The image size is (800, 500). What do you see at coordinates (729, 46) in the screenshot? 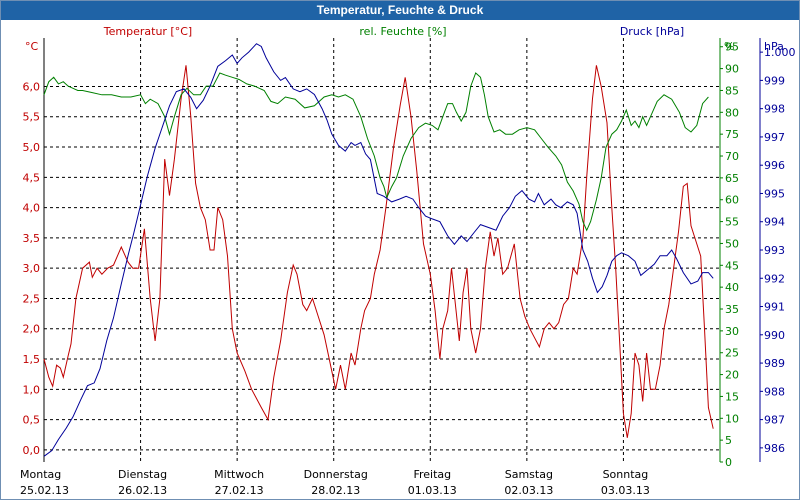
I see `humidity-unit: %` at bounding box center [729, 46].